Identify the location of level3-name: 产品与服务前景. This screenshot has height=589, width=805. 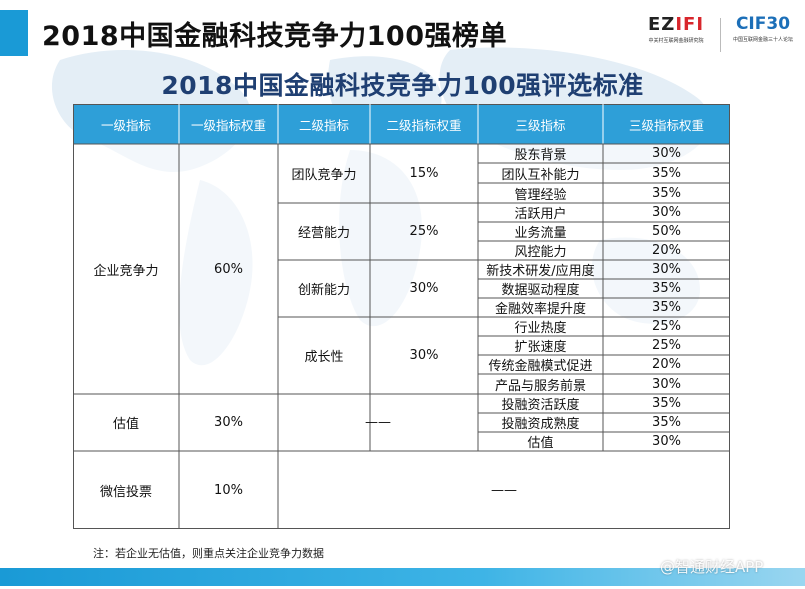
(540, 386).